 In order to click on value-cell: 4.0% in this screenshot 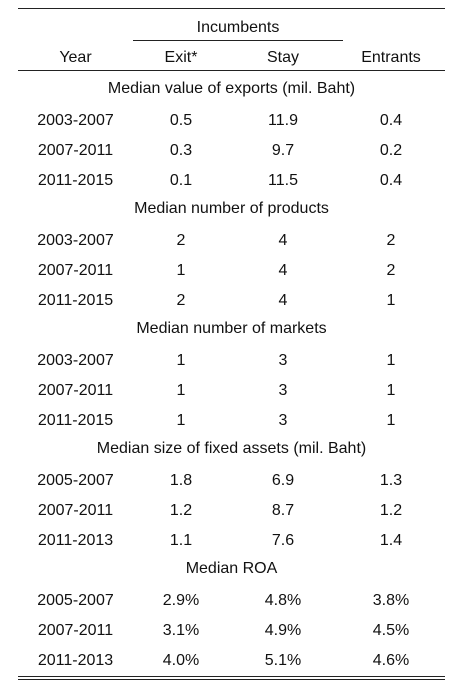, I will do `click(181, 660)`.